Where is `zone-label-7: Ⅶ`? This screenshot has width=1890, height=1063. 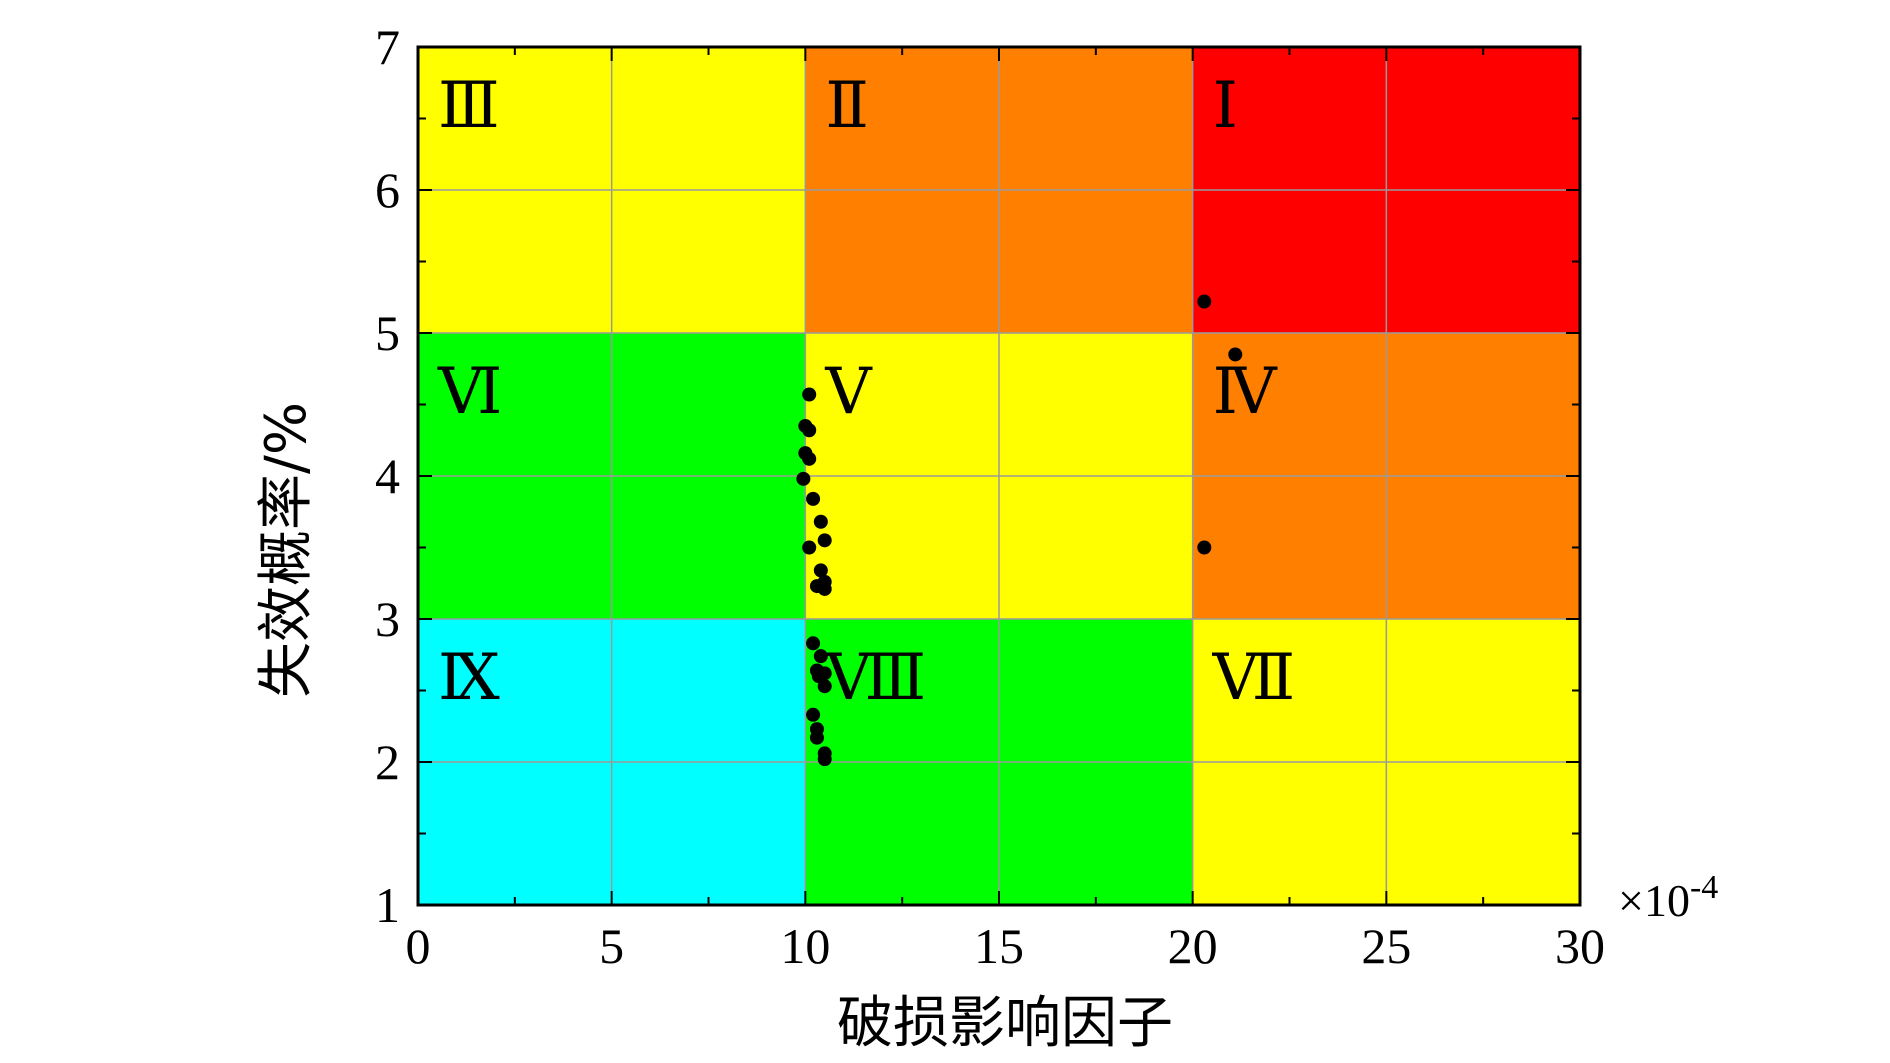
zone-label-7: Ⅶ is located at coordinates (1254, 677).